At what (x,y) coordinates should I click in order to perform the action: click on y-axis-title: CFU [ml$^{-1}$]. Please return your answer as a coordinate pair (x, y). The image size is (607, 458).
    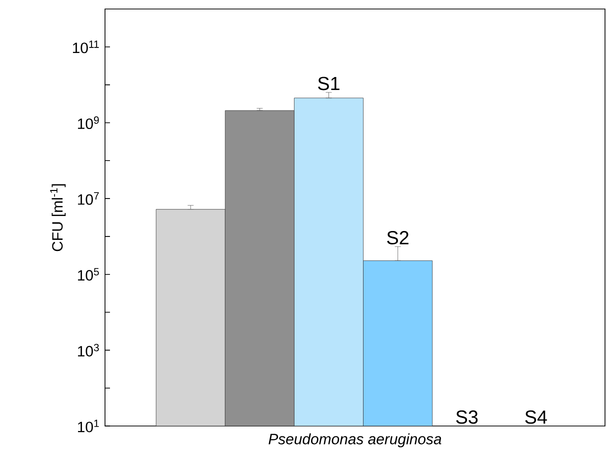
    Looking at the image, I should click on (58, 218).